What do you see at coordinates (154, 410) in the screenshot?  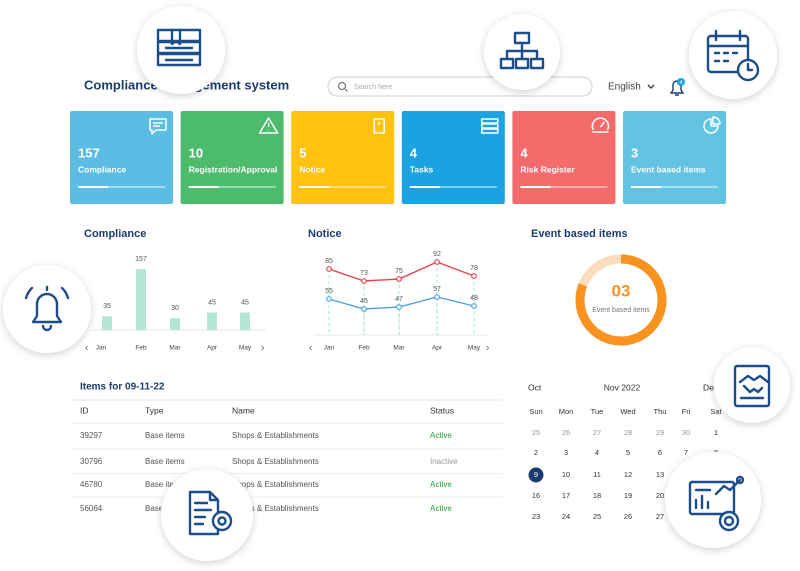 I see `table-header: Type` at bounding box center [154, 410].